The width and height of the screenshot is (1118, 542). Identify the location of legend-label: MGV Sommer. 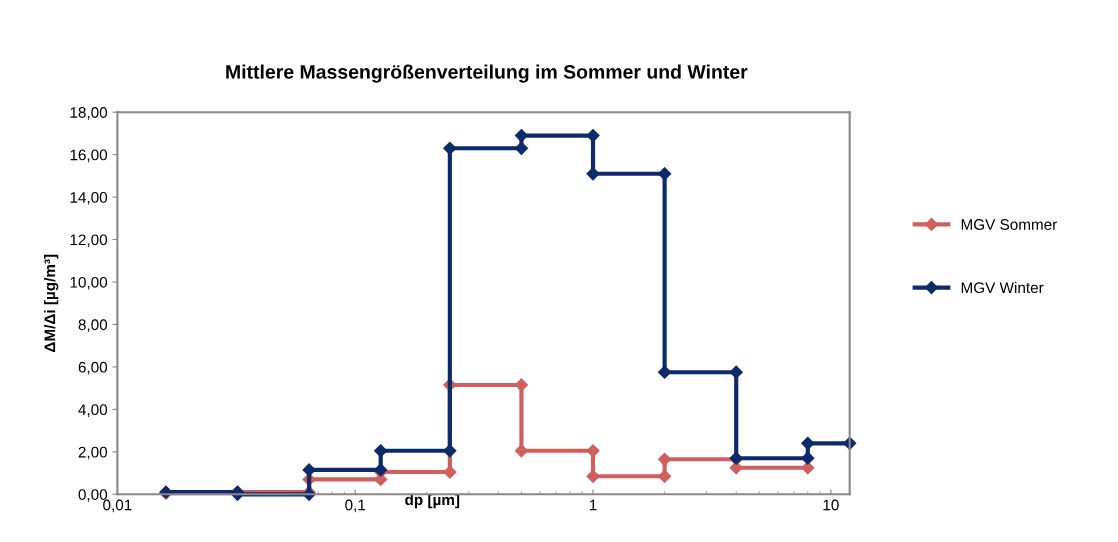
(1009, 224).